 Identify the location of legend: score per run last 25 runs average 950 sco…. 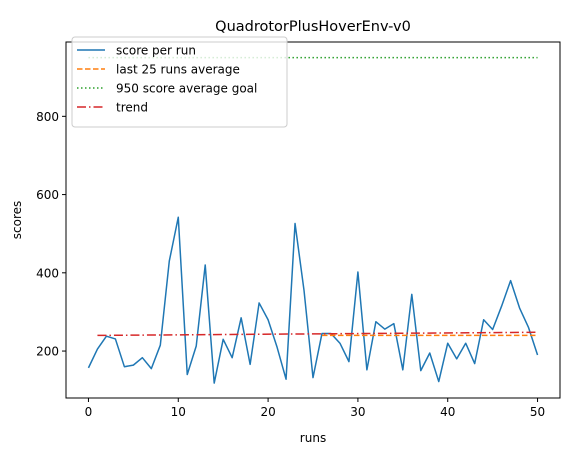
(179, 82).